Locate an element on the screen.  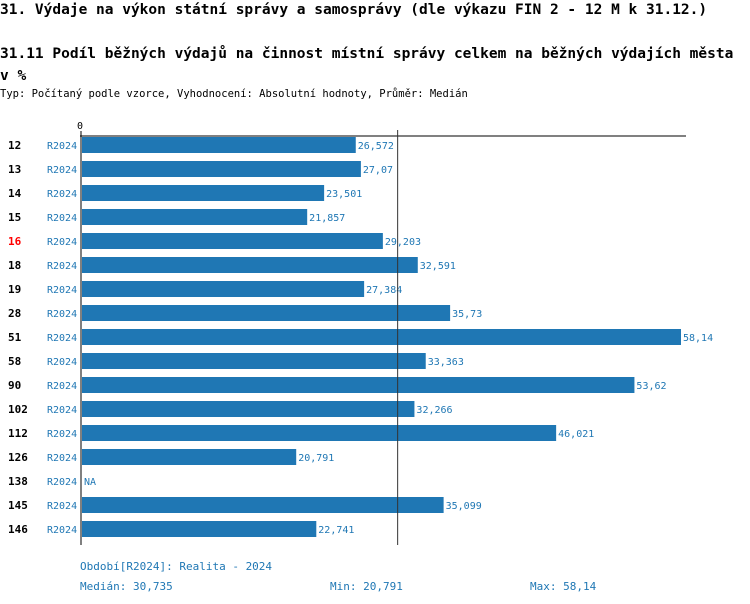
category-label: 145 is located at coordinates (18, 505).